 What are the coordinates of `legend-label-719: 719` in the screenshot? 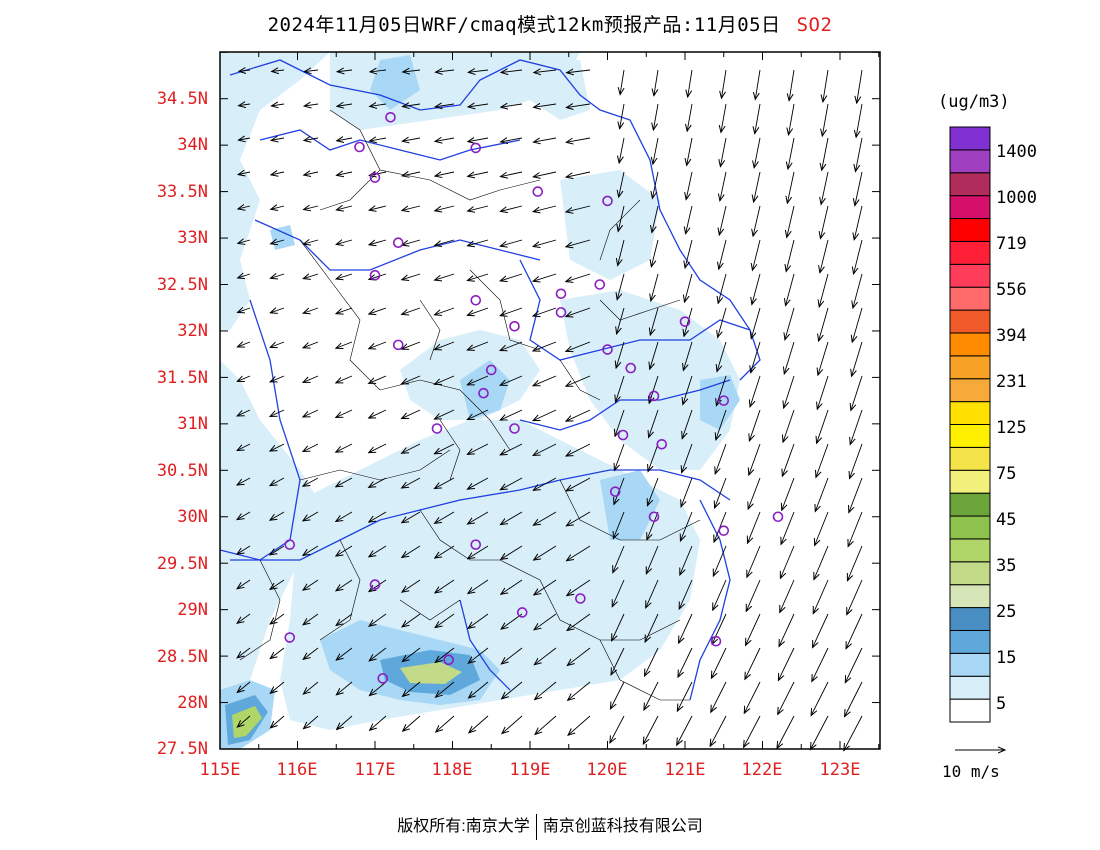 It's located at (1011, 244).